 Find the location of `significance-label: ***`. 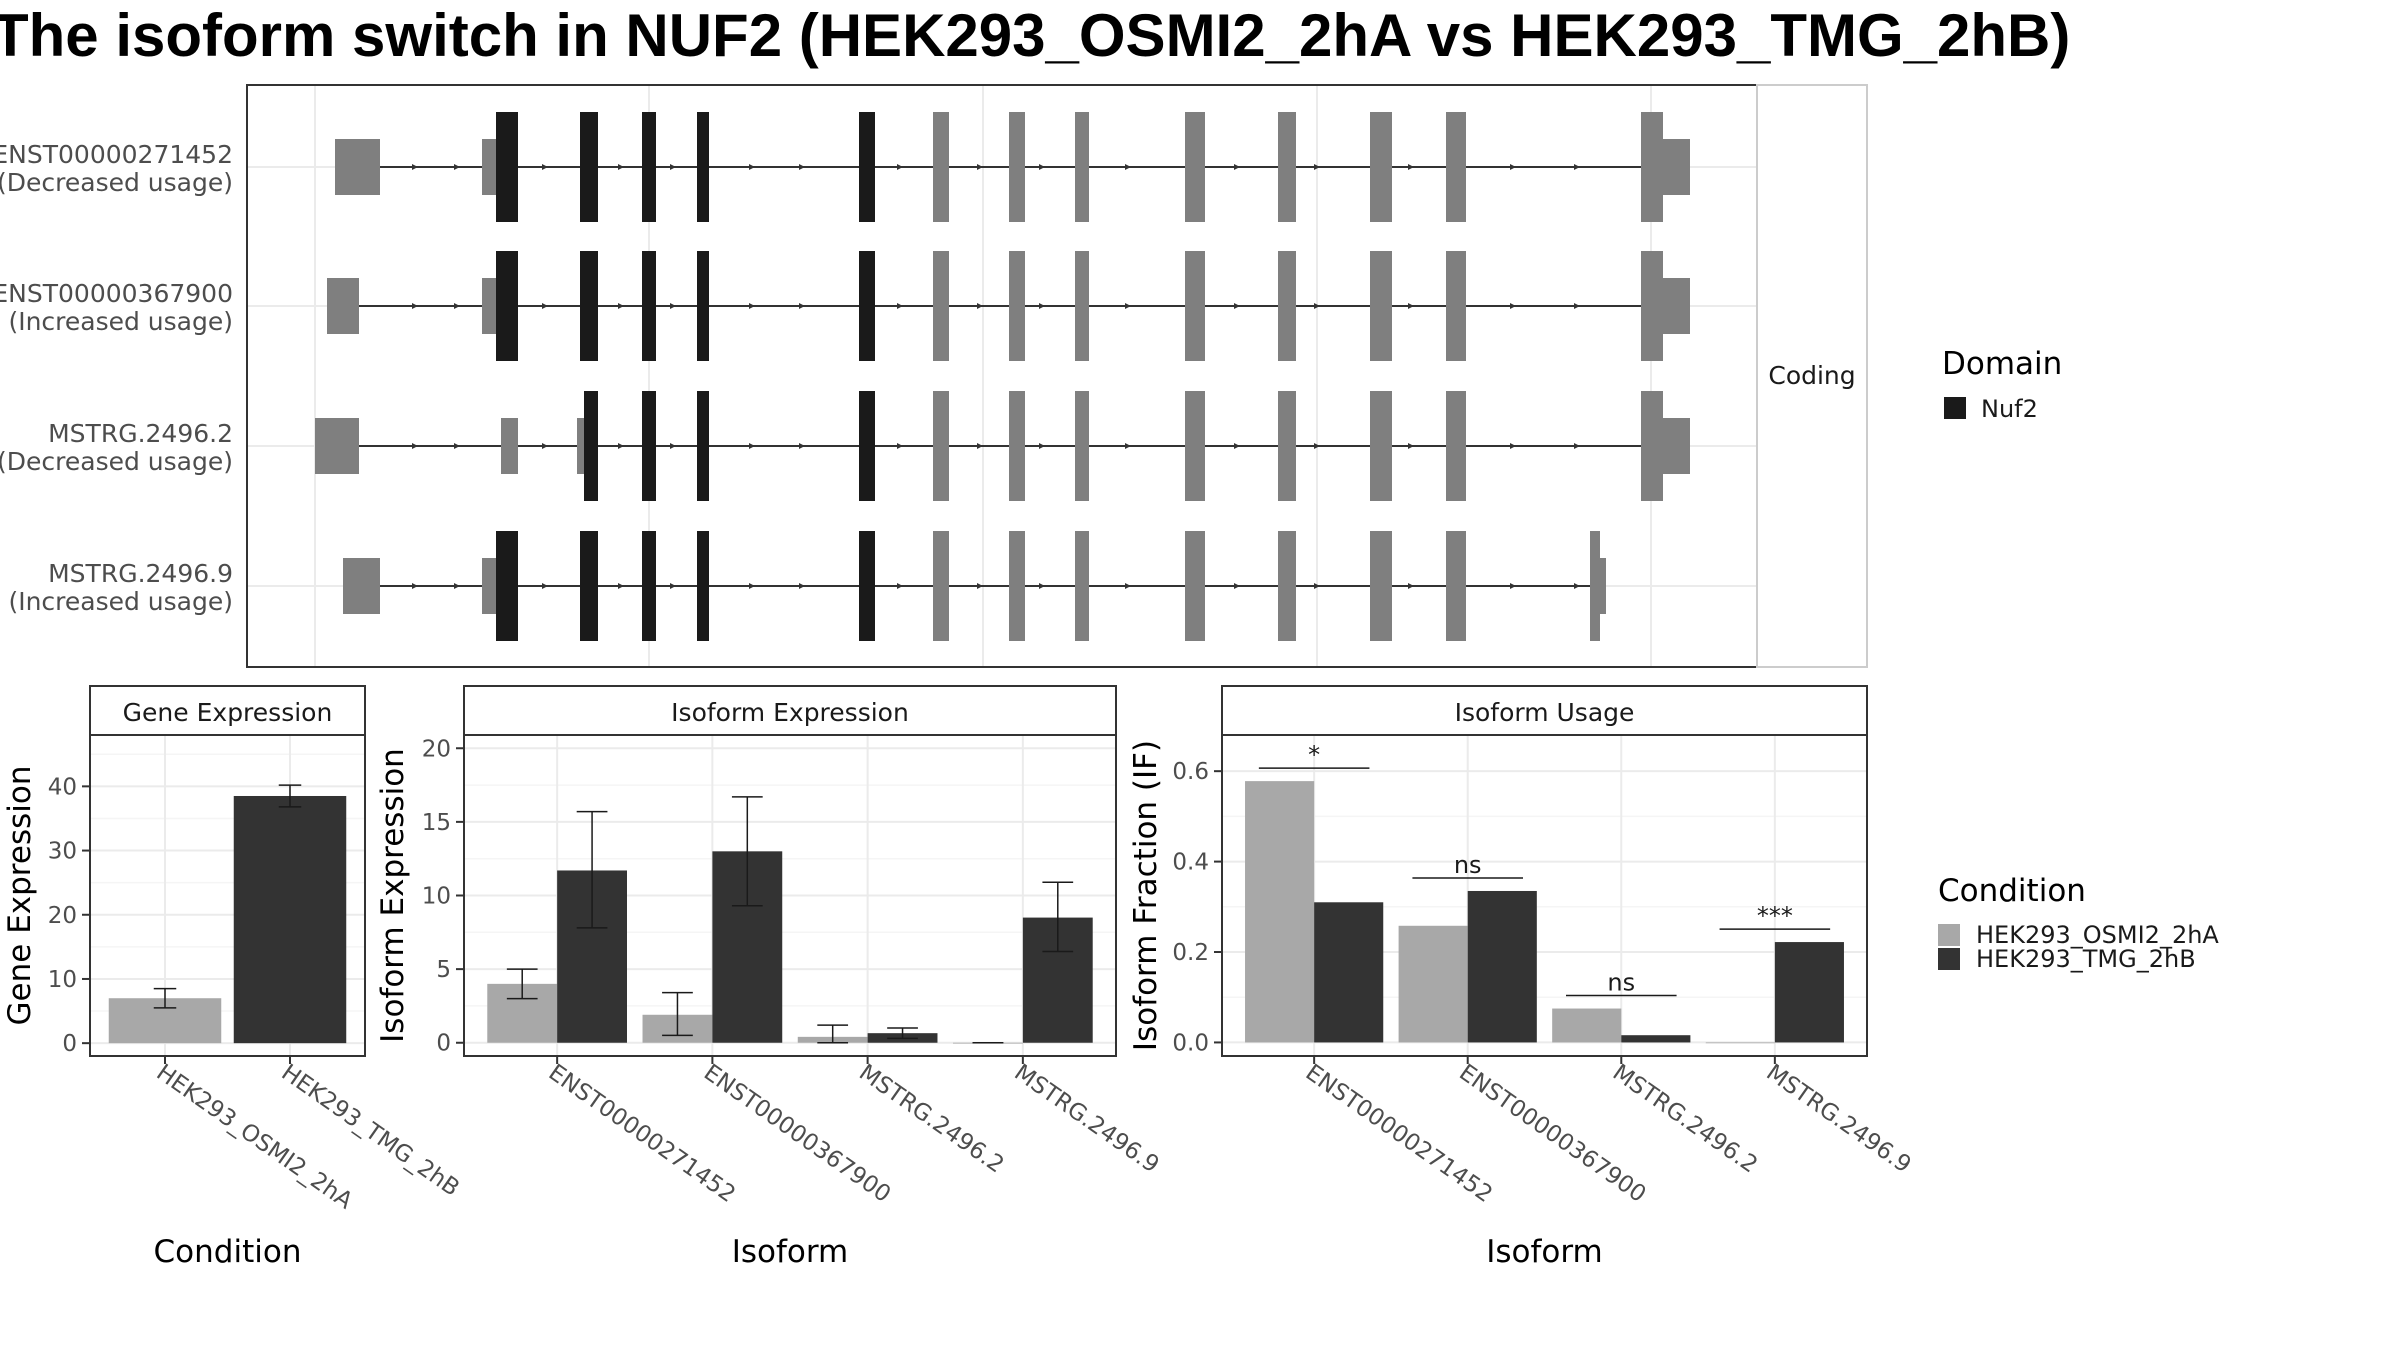

significance-label: *** is located at coordinates (1775, 916).